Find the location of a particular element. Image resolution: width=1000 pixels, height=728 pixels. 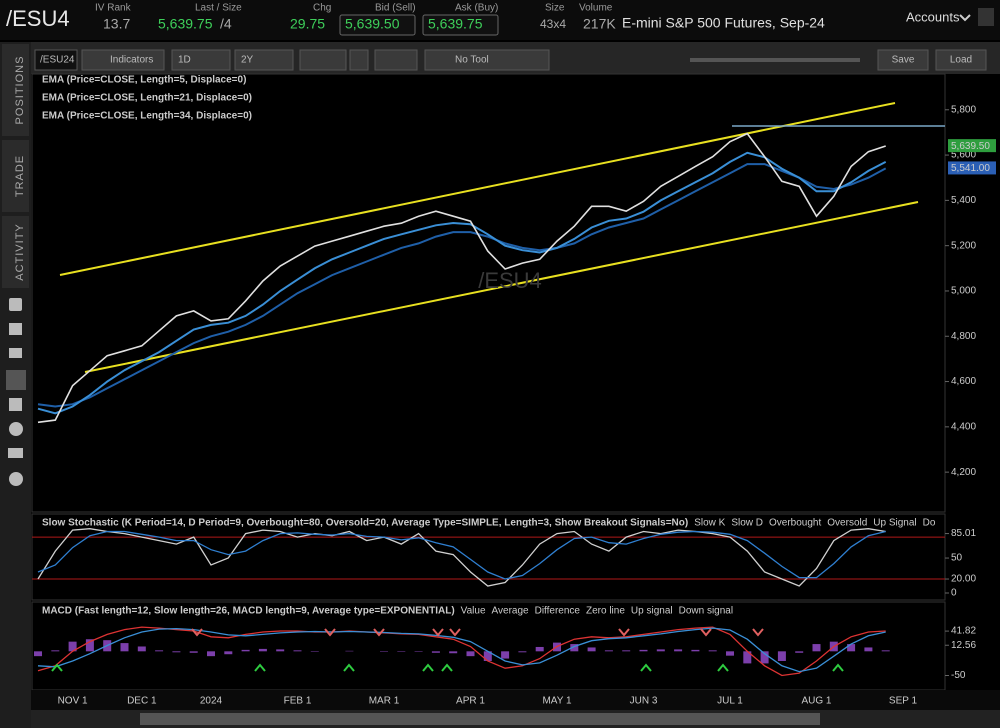

sidebar-tab: POSITIONS is located at coordinates (20, 90).